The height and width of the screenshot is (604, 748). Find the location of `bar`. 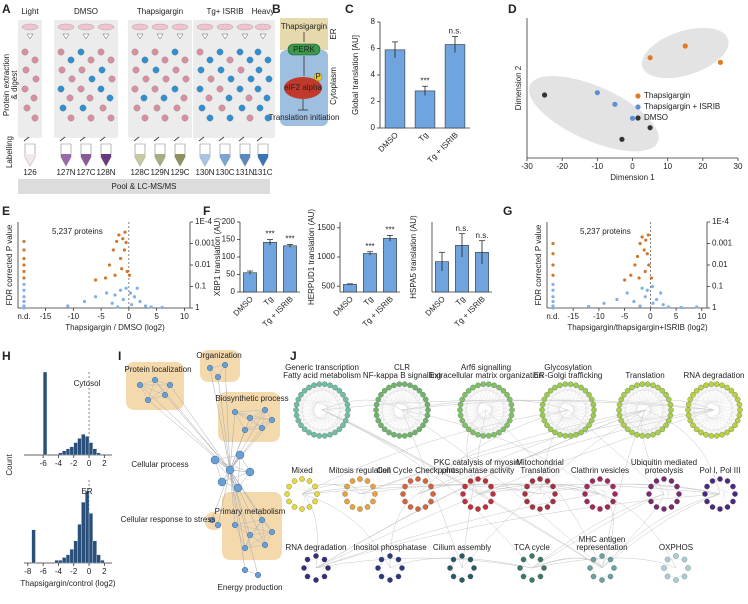

bar is located at coordinates (395, 89).